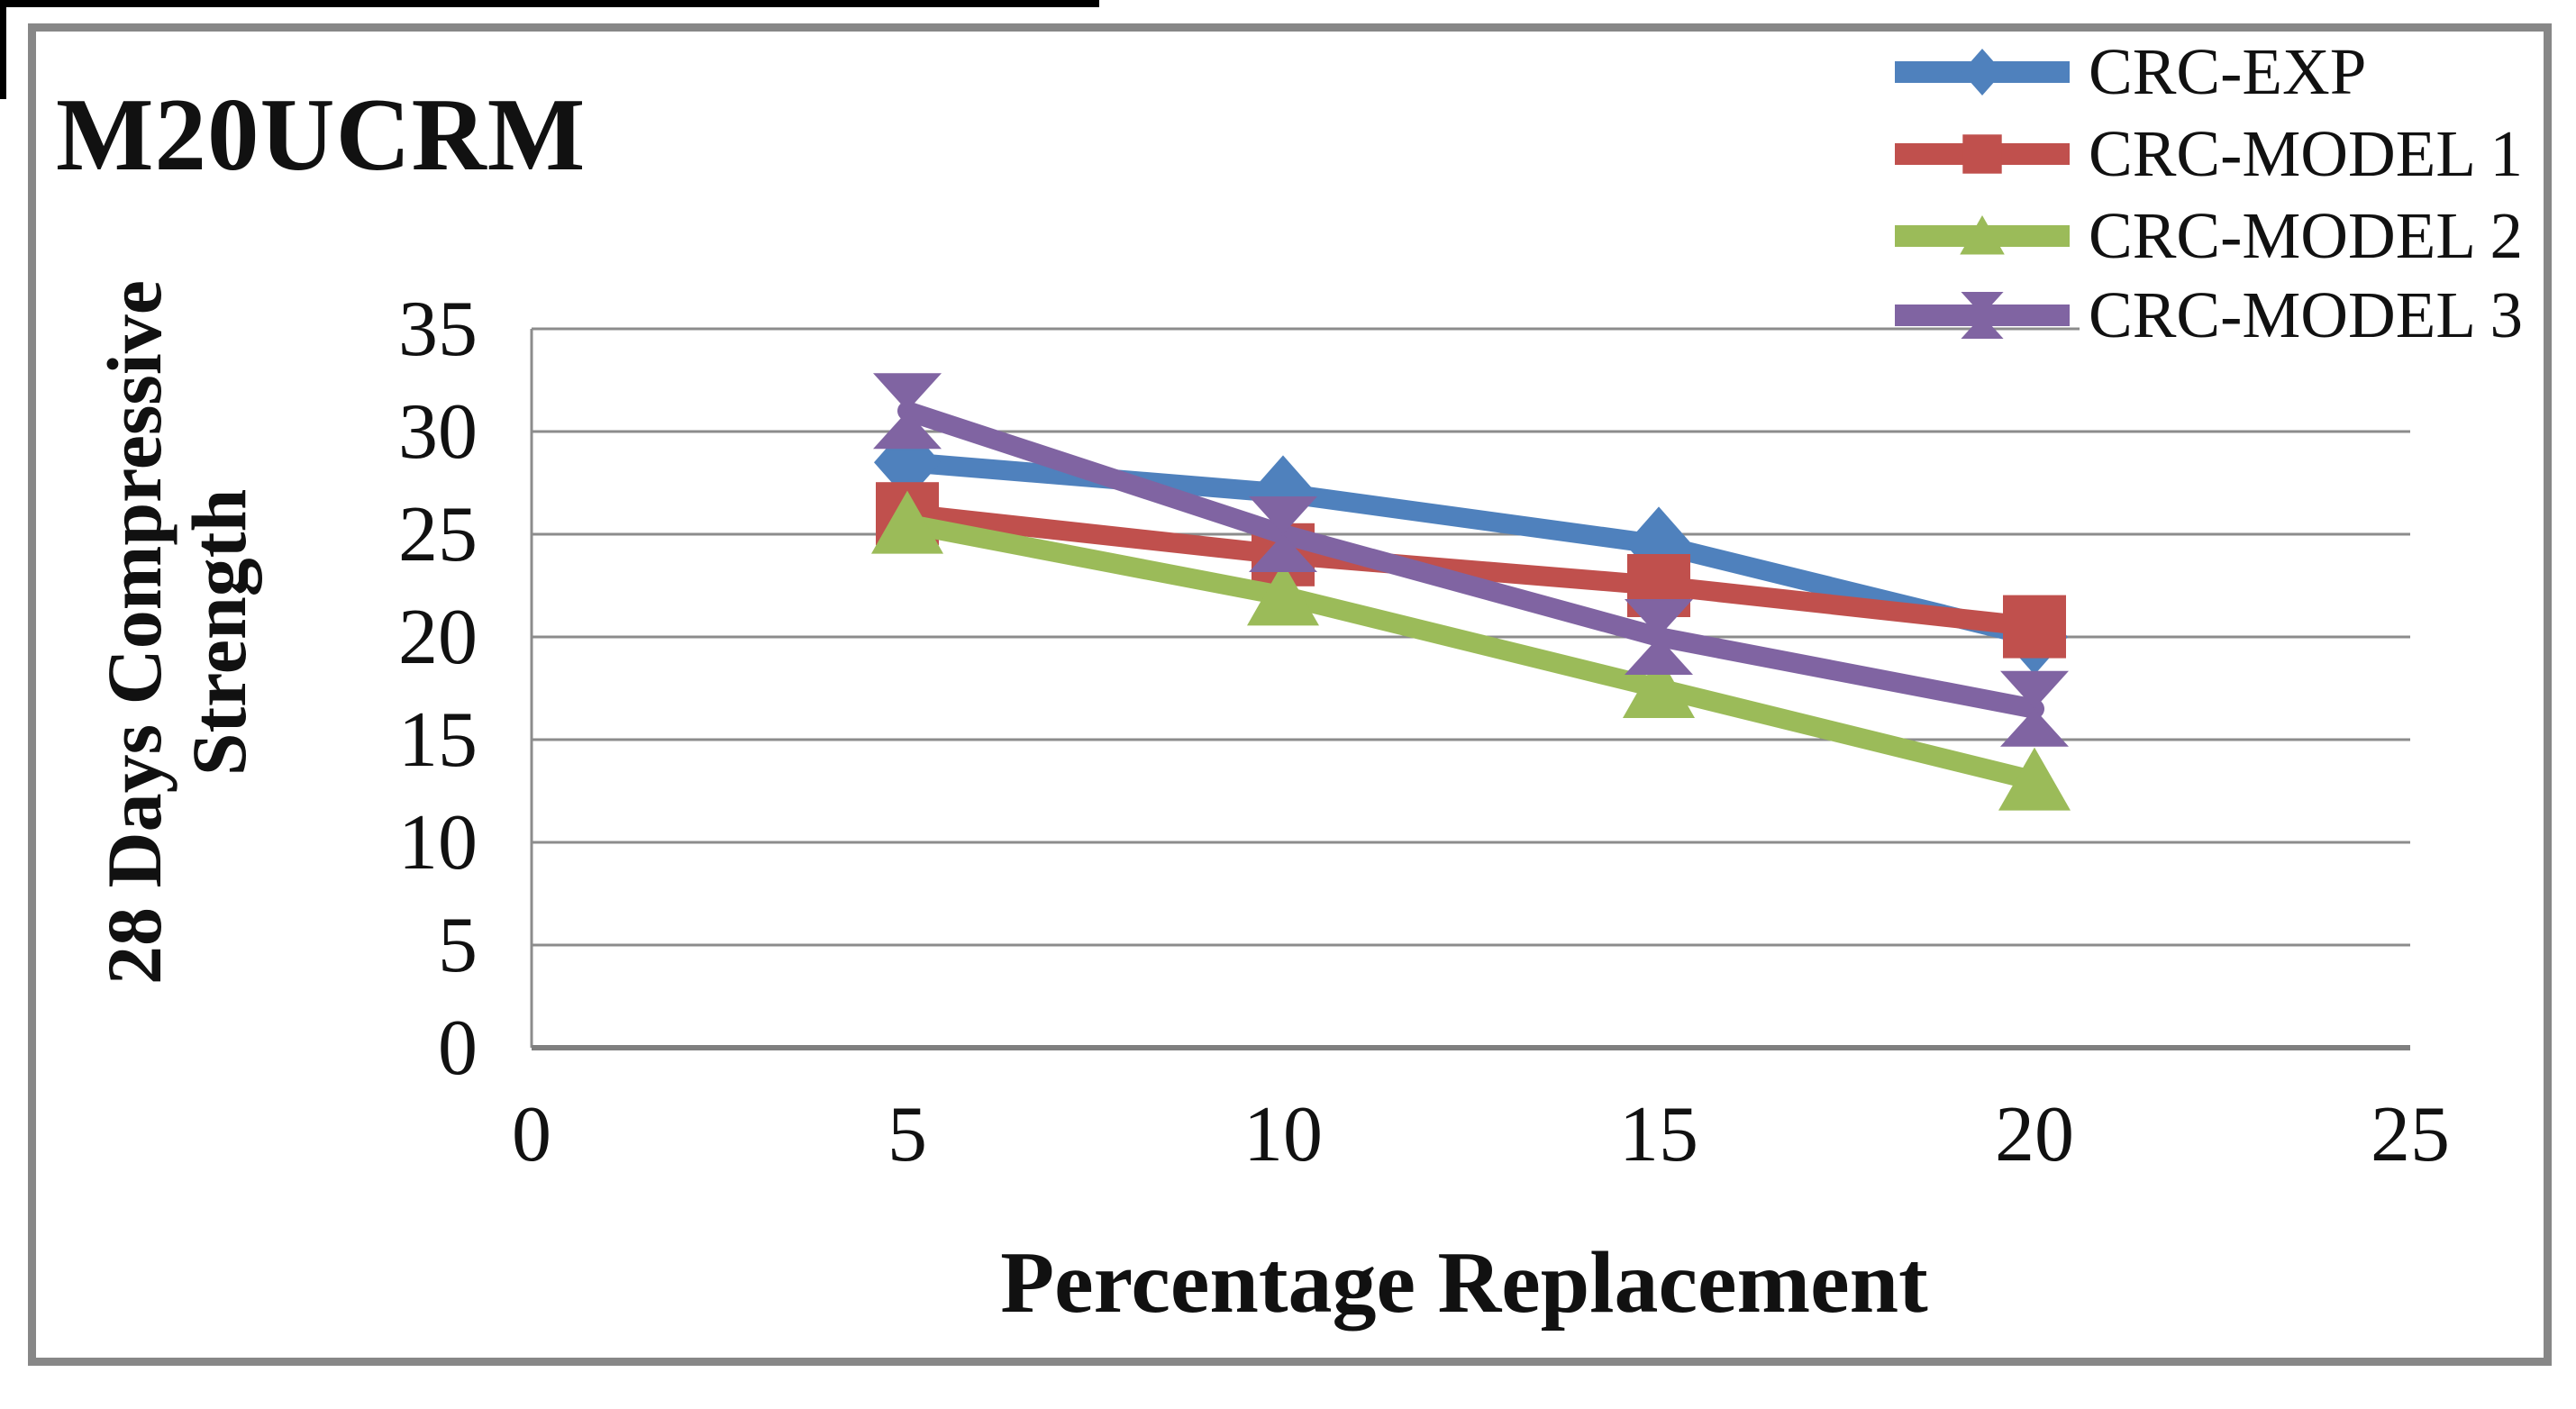  Describe the element at coordinates (321, 134) in the screenshot. I see `chart-title: M20UCRM` at that location.